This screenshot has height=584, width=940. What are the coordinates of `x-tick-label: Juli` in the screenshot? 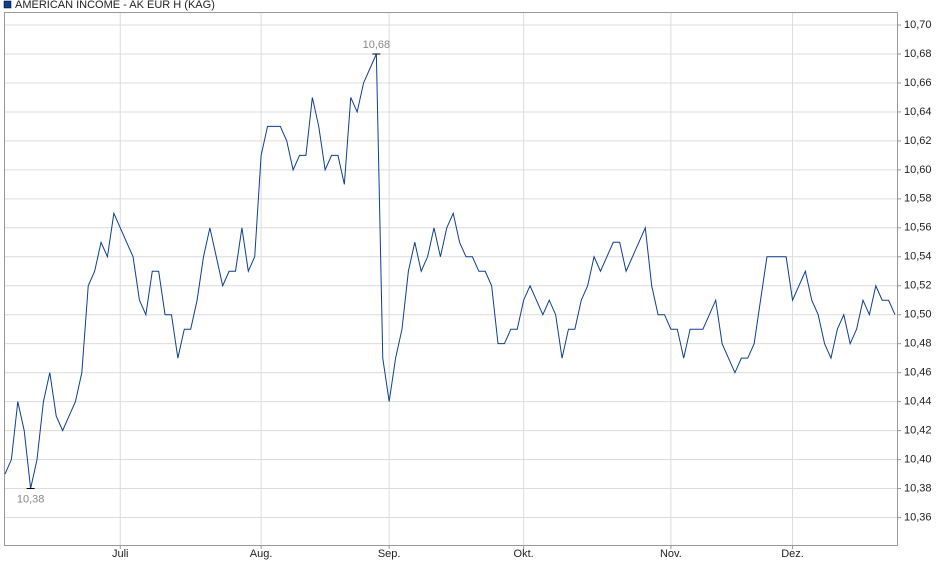 It's located at (120, 554).